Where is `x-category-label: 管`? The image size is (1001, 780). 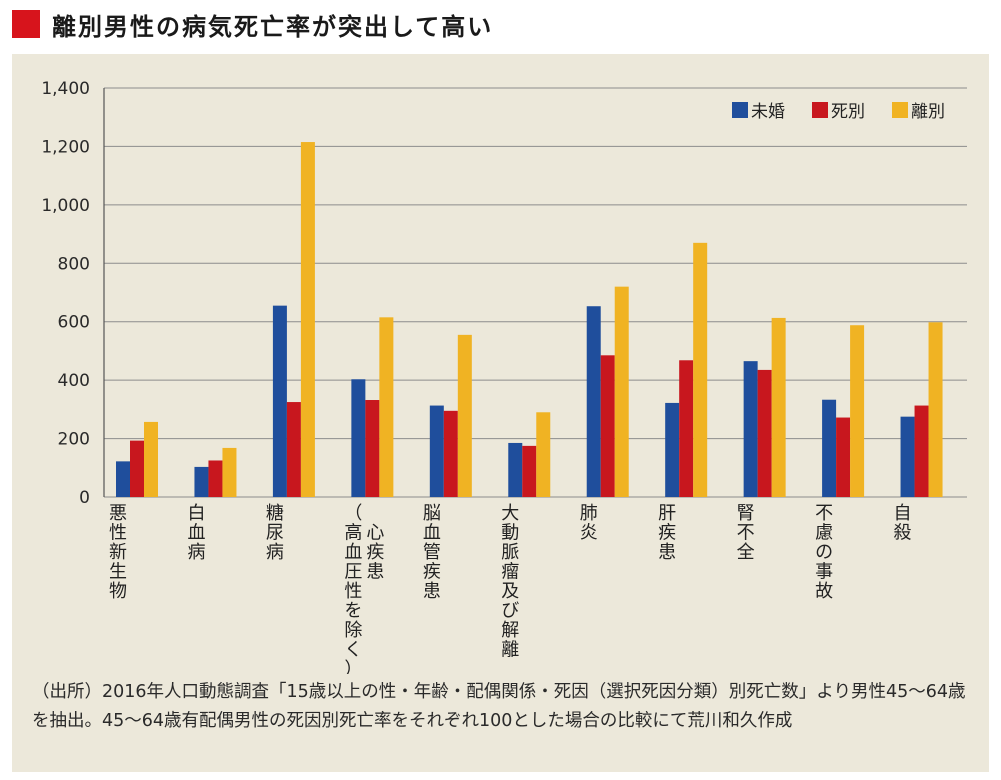
x-category-label: 管 is located at coordinates (432, 552).